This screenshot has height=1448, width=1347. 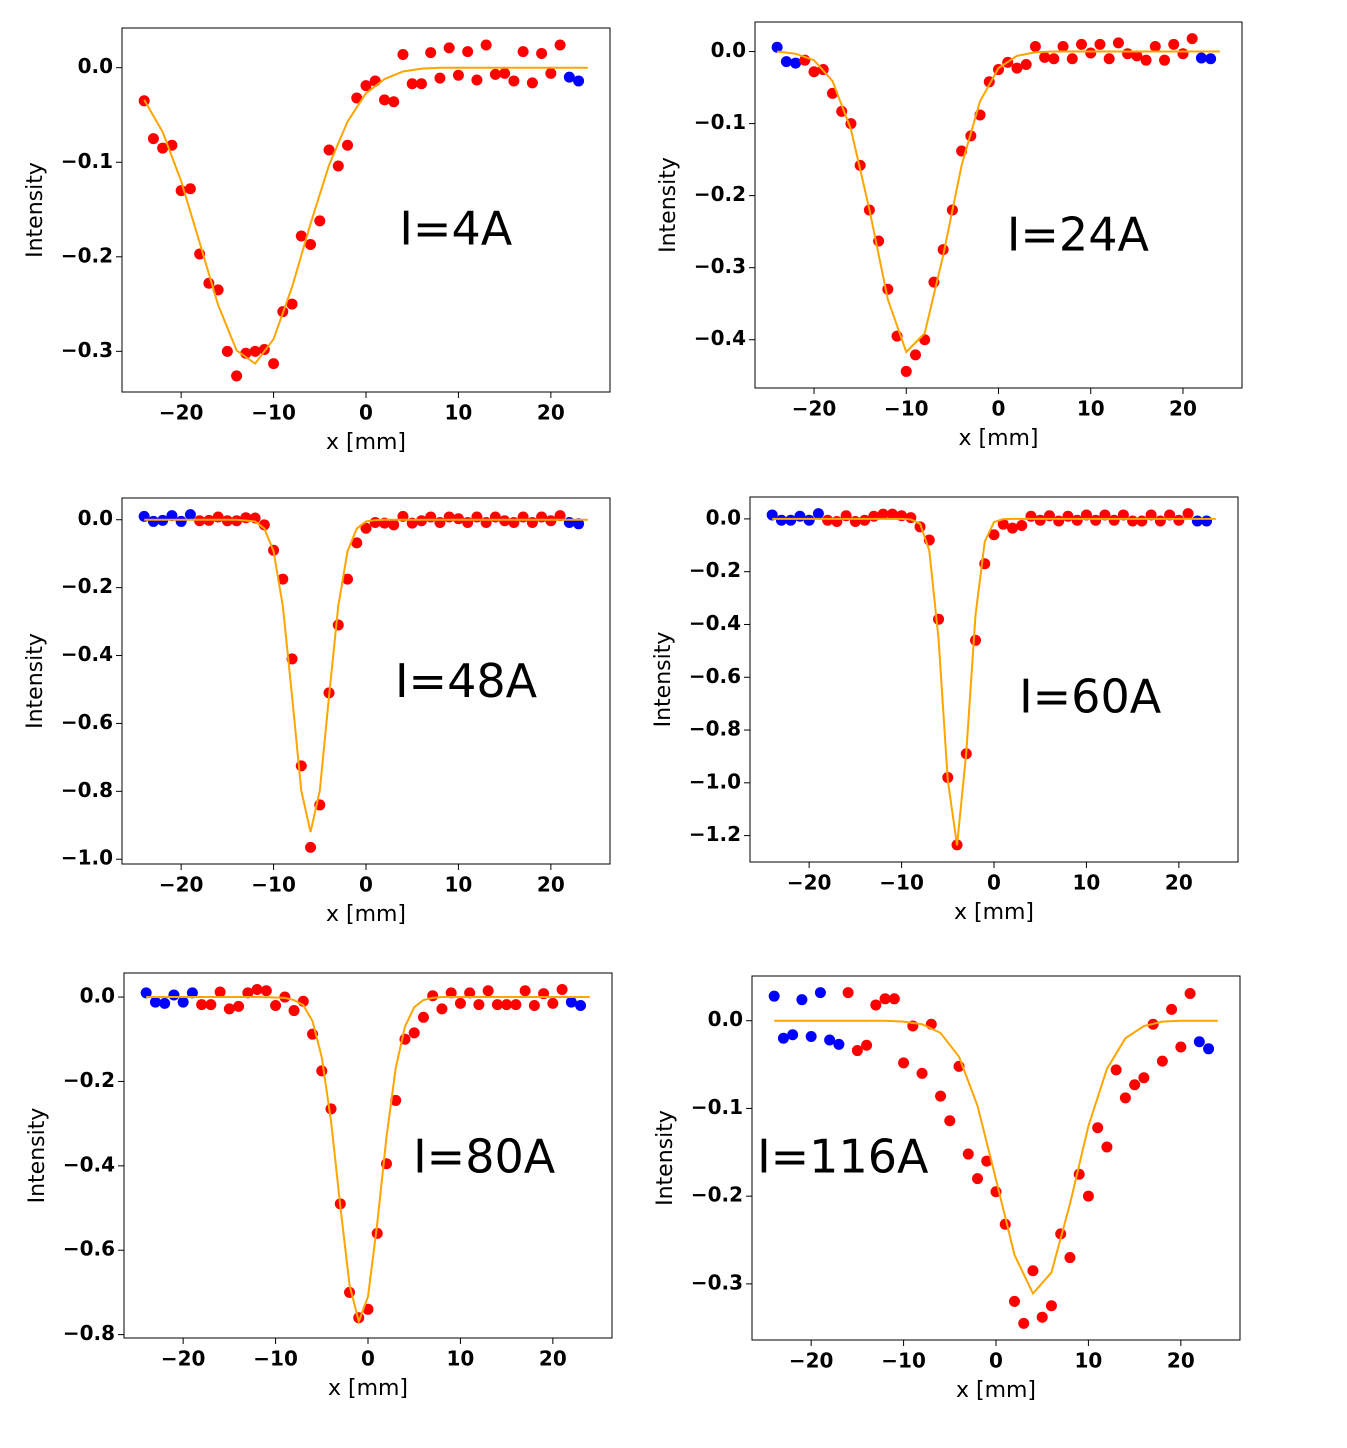 I want to click on y-tick-label: −0.2, so click(x=717, y=1195).